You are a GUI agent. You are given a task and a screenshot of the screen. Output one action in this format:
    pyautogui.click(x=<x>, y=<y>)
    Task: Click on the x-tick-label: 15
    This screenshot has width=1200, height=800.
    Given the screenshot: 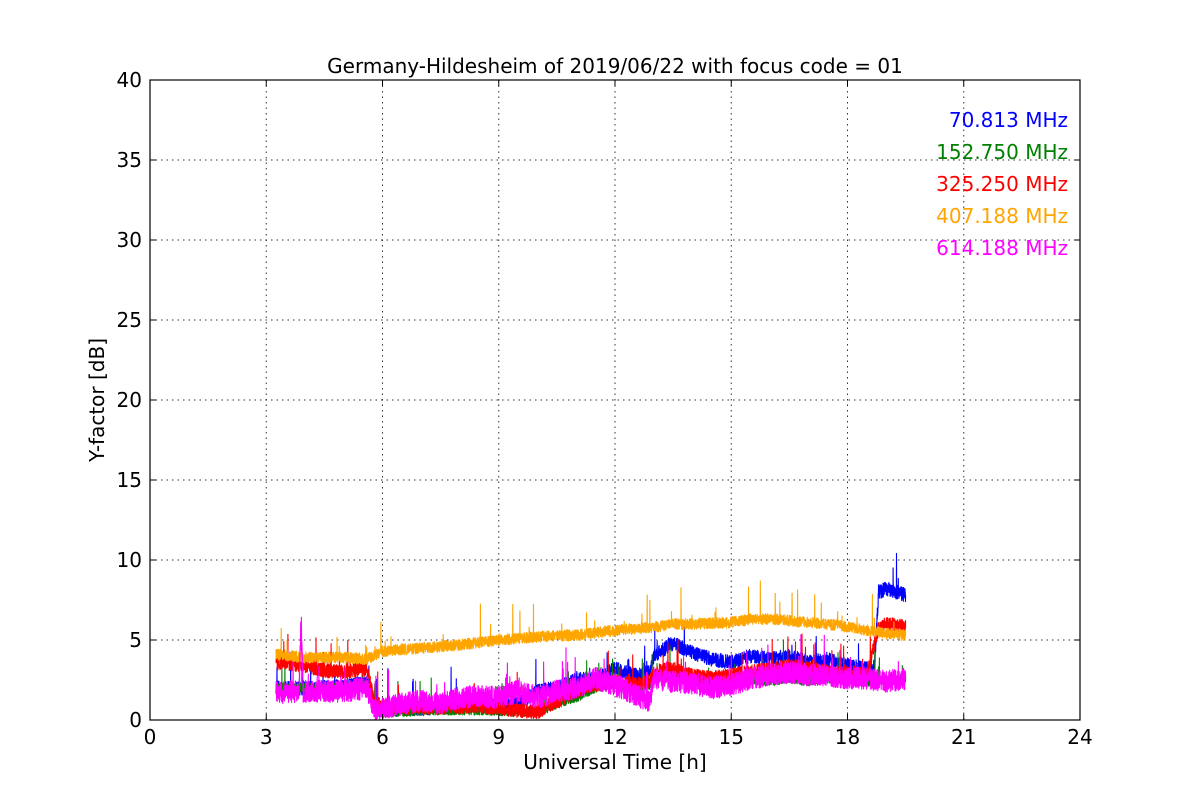 What is the action you would take?
    pyautogui.click(x=731, y=737)
    